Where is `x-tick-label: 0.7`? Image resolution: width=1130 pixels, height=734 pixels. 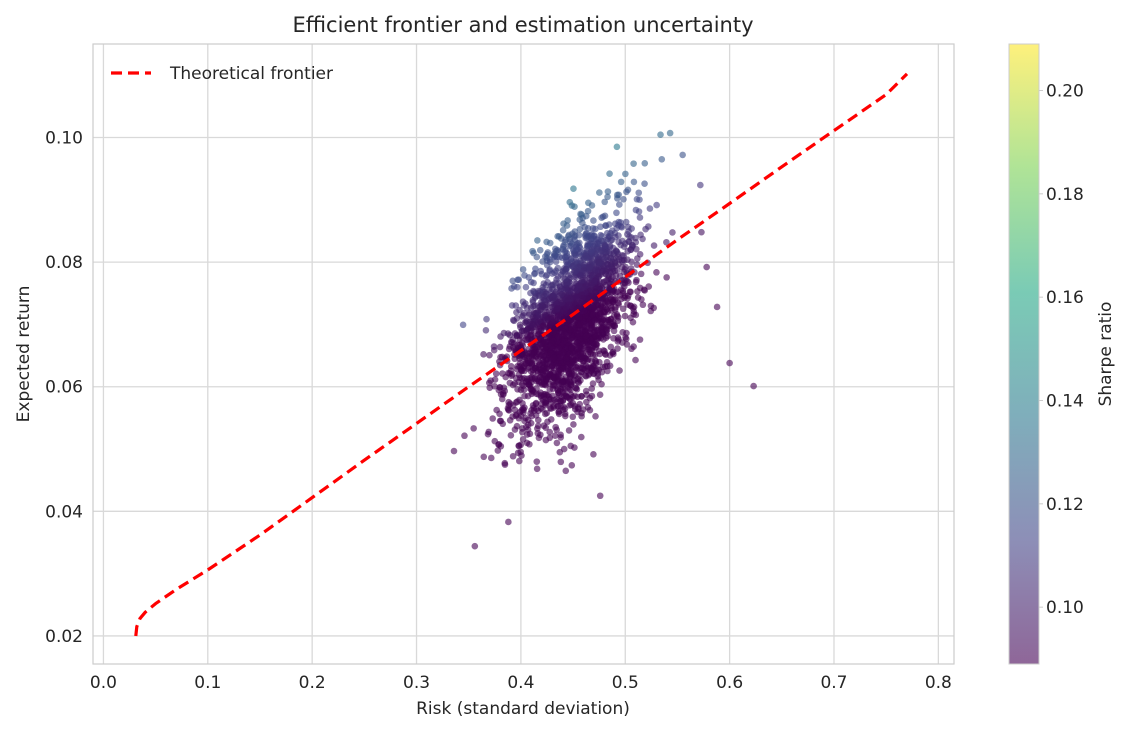 x-tick-label: 0.7 is located at coordinates (833, 683).